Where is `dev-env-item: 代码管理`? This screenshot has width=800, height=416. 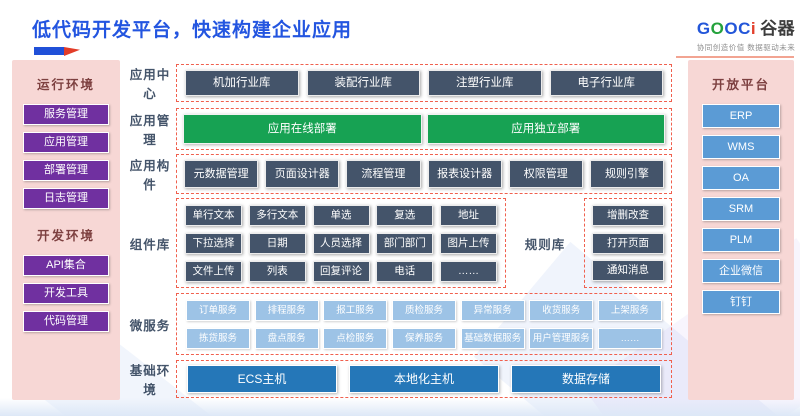 dev-env-item: 代码管理 is located at coordinates (66, 321).